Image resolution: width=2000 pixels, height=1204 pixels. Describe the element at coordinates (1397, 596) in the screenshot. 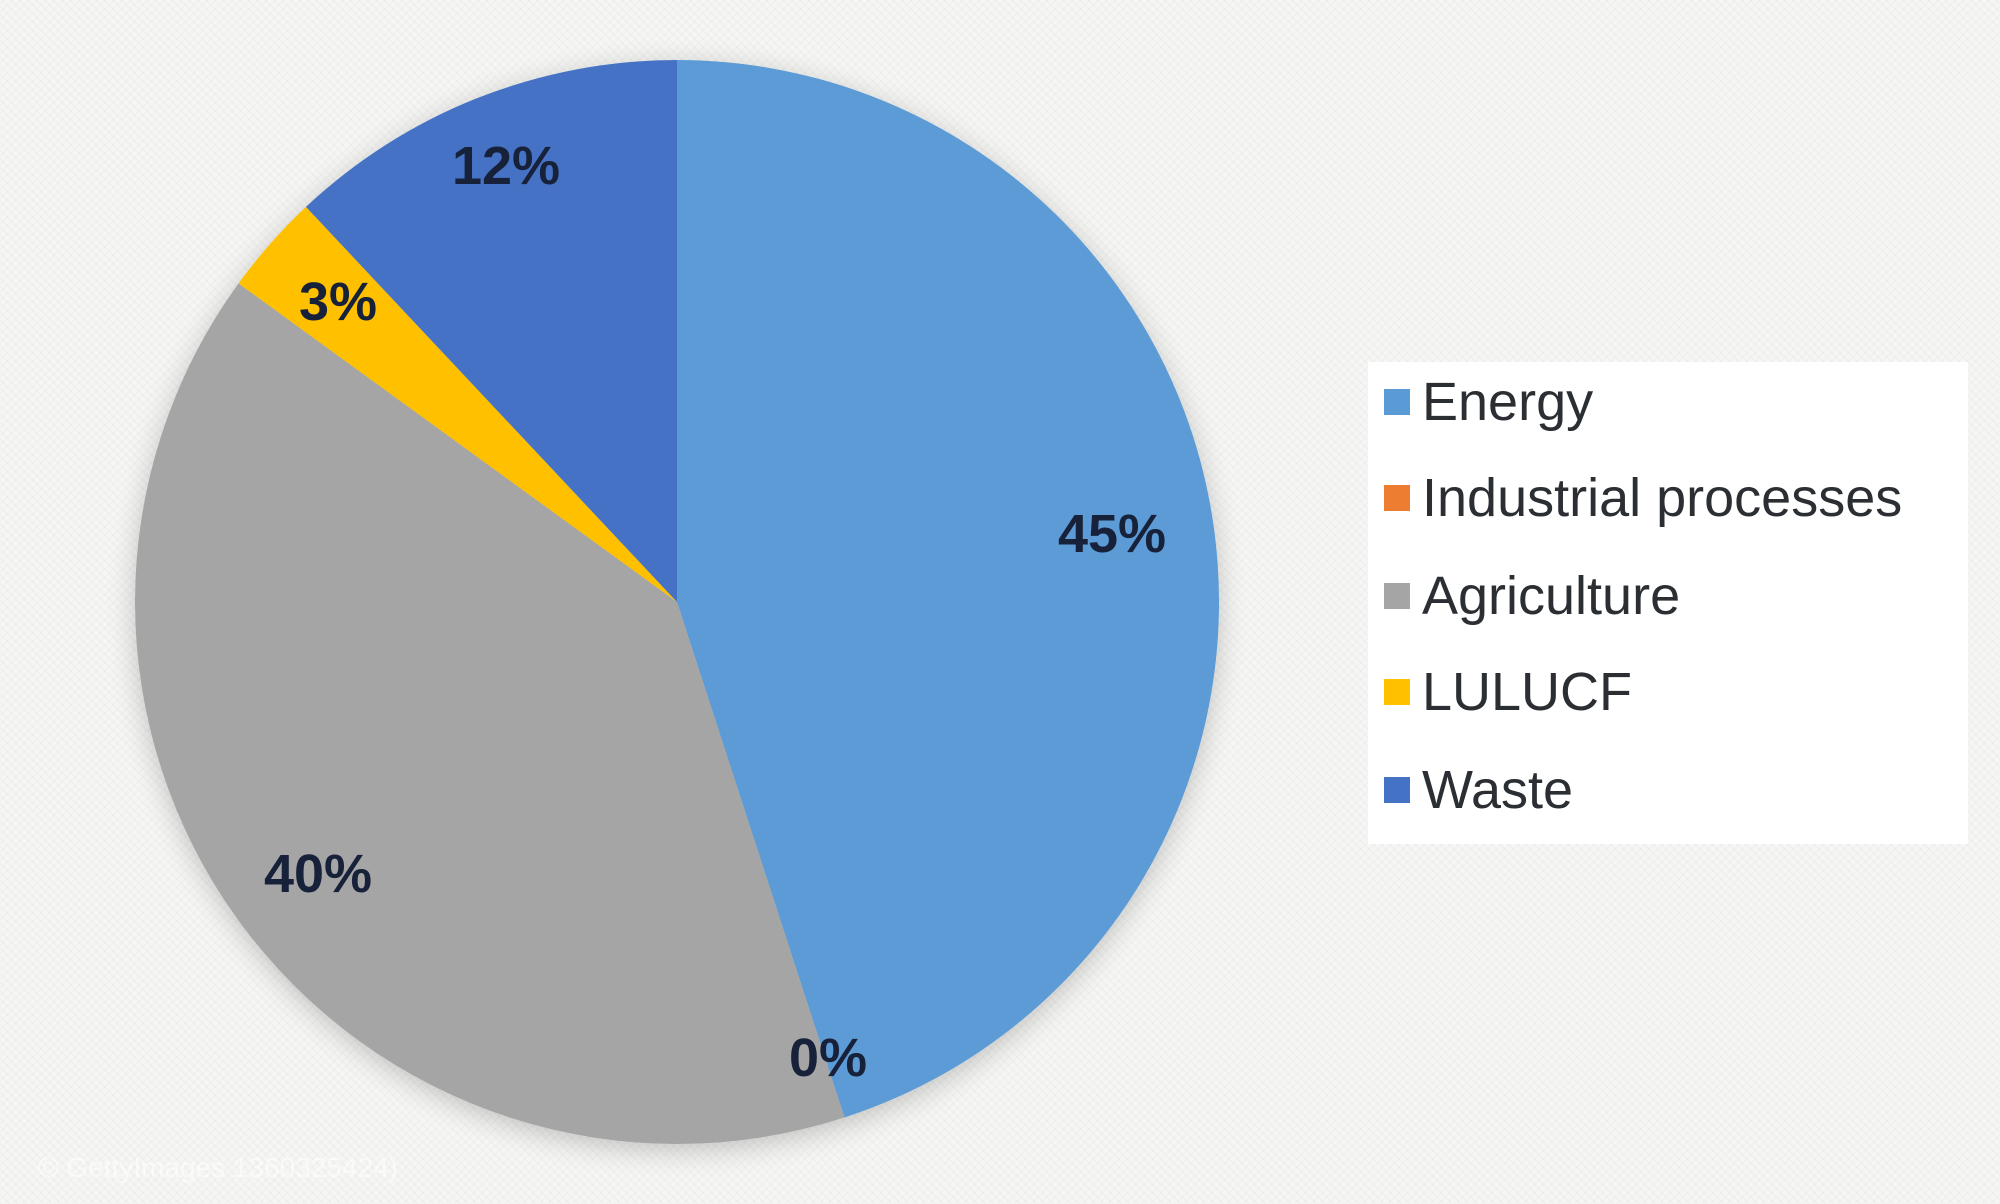

I see `legend-swatch-agriculture` at that location.